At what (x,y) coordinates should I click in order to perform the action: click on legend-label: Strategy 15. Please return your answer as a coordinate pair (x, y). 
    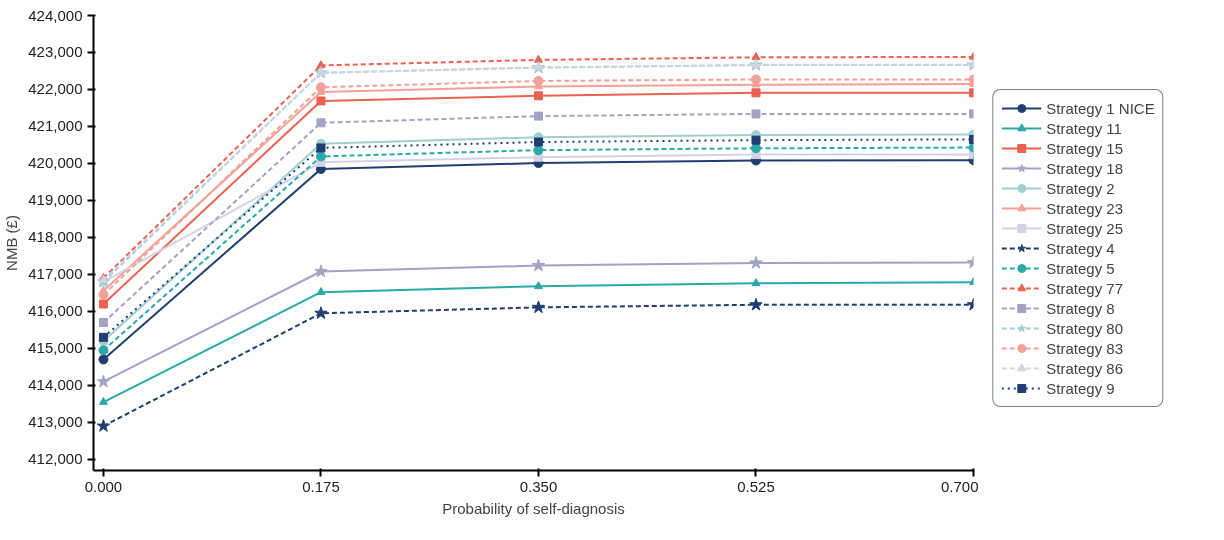
    Looking at the image, I should click on (1085, 148).